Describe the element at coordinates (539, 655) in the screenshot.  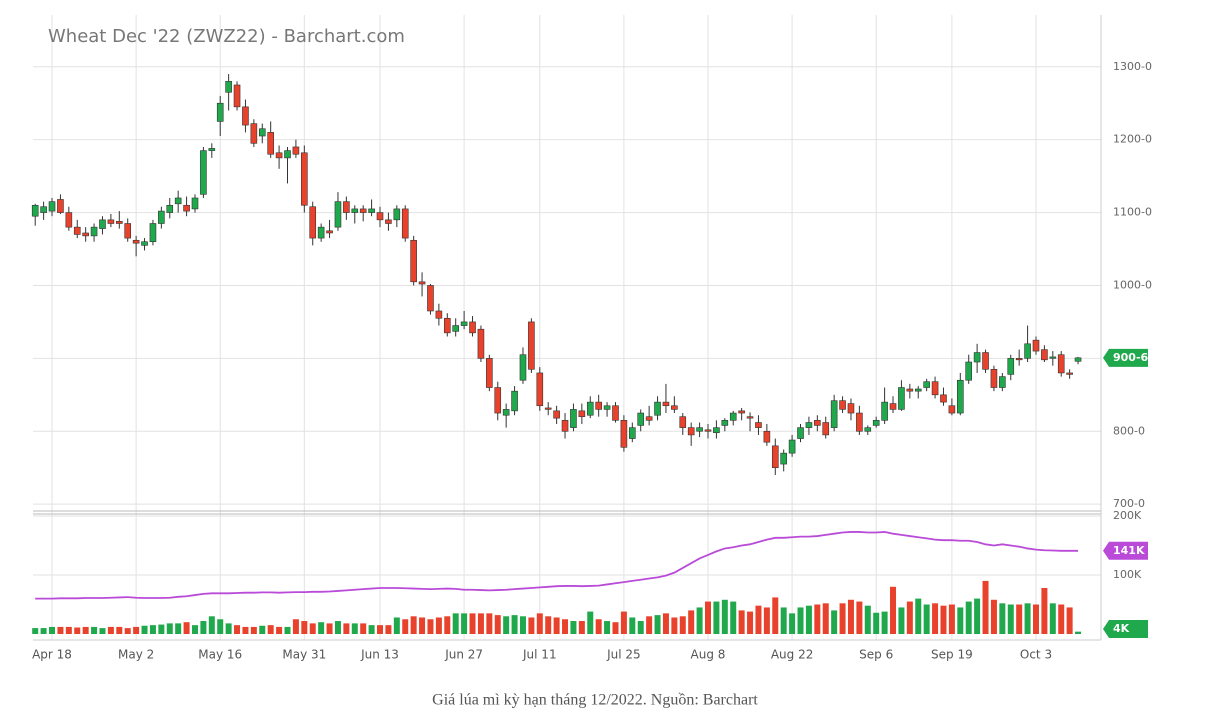
I see `x-tick-label: Jul 11` at that location.